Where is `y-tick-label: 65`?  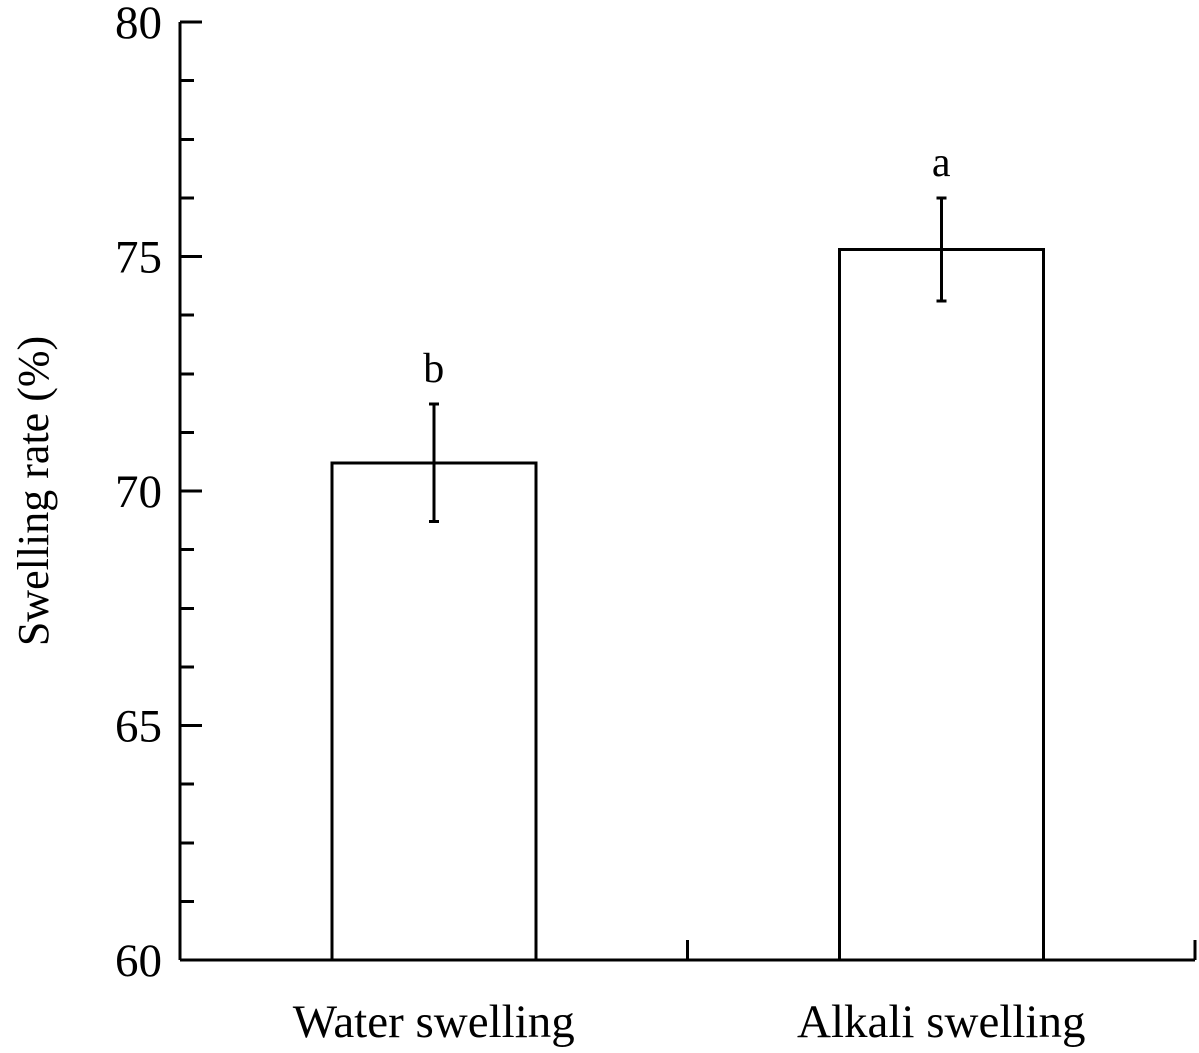
y-tick-label: 65 is located at coordinates (138, 727).